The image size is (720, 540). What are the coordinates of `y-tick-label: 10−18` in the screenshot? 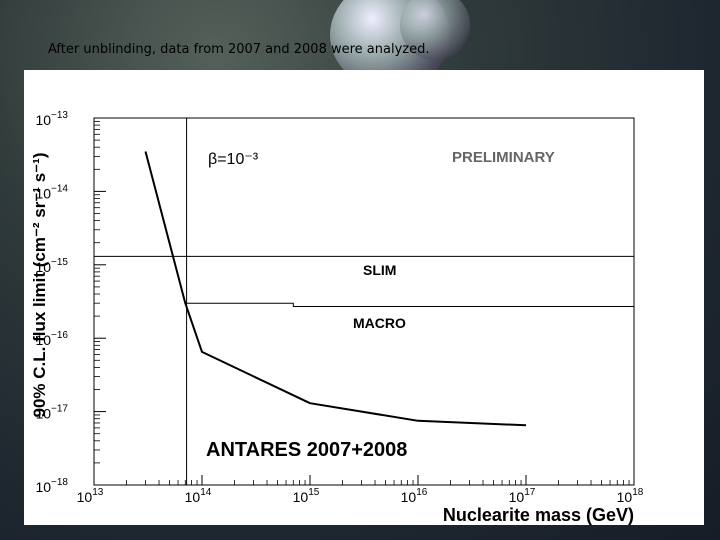 It's located at (51, 486).